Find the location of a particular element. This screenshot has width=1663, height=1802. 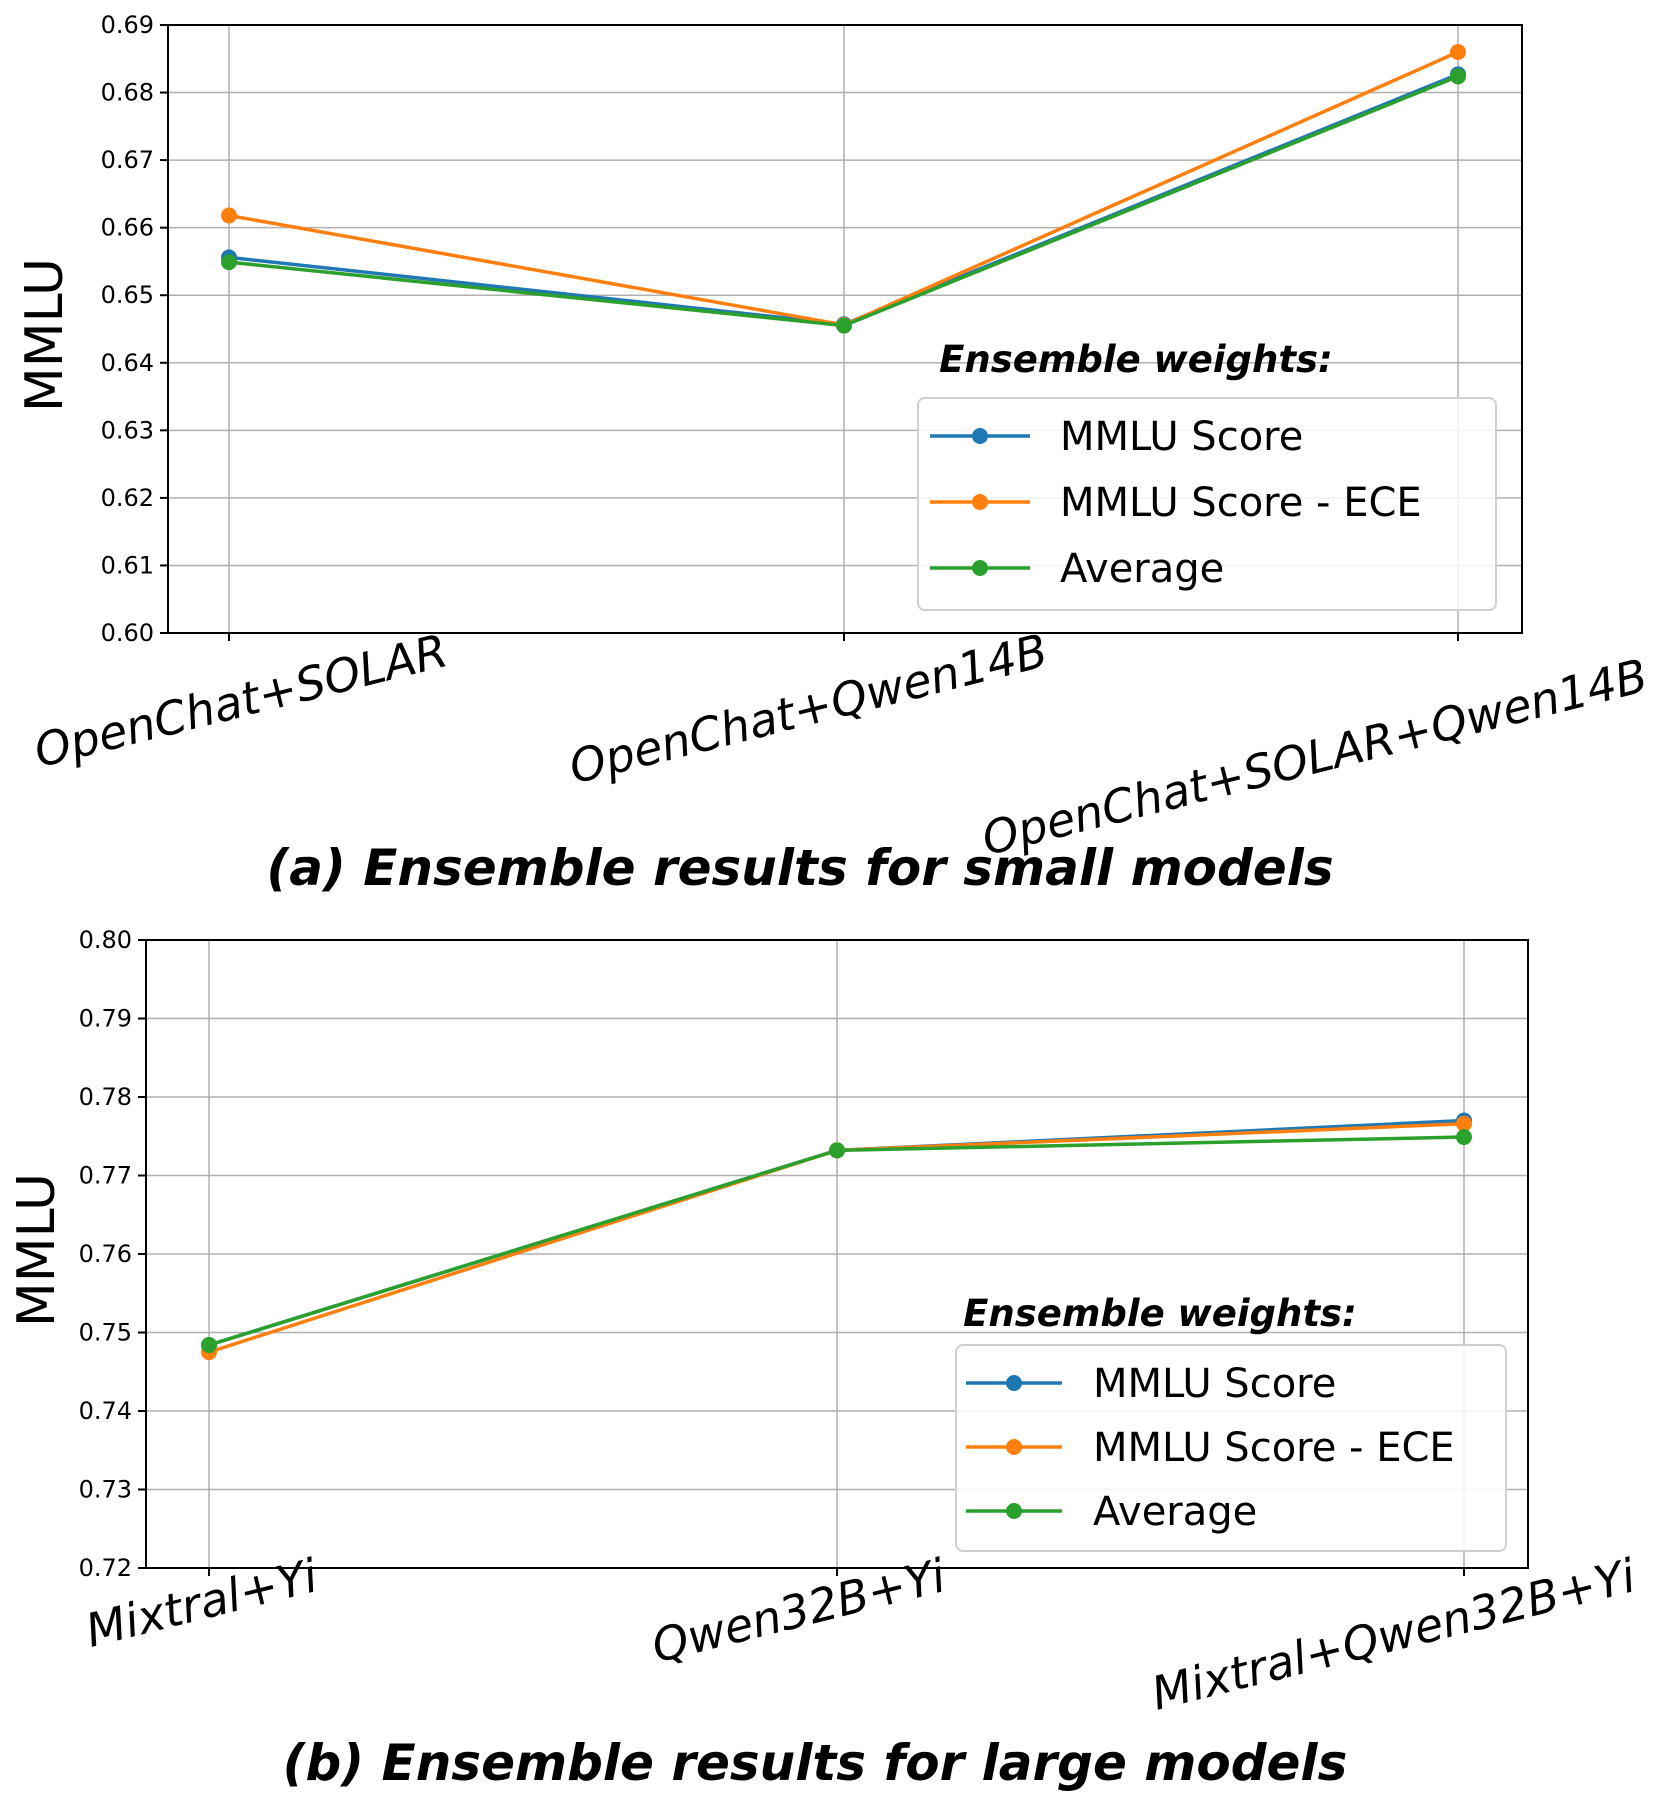

y-tick-label: 0.64 is located at coordinates (127, 363).